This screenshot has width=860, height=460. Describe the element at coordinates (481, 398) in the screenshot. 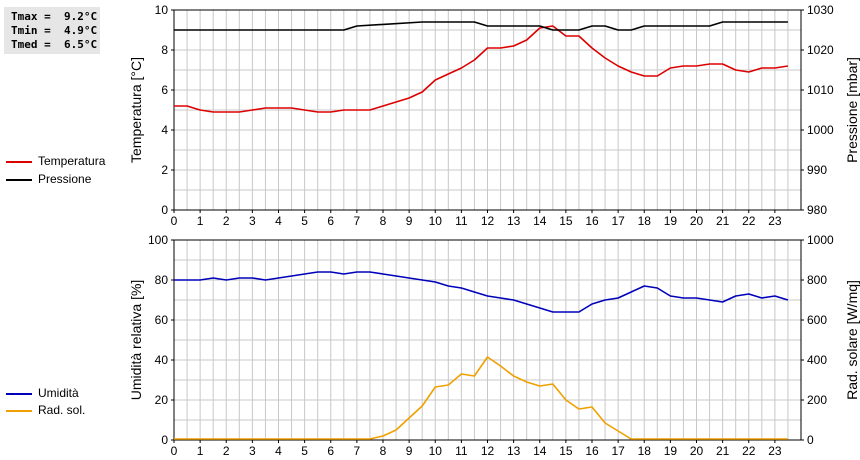

I see `series-line-rad-sol` at that location.